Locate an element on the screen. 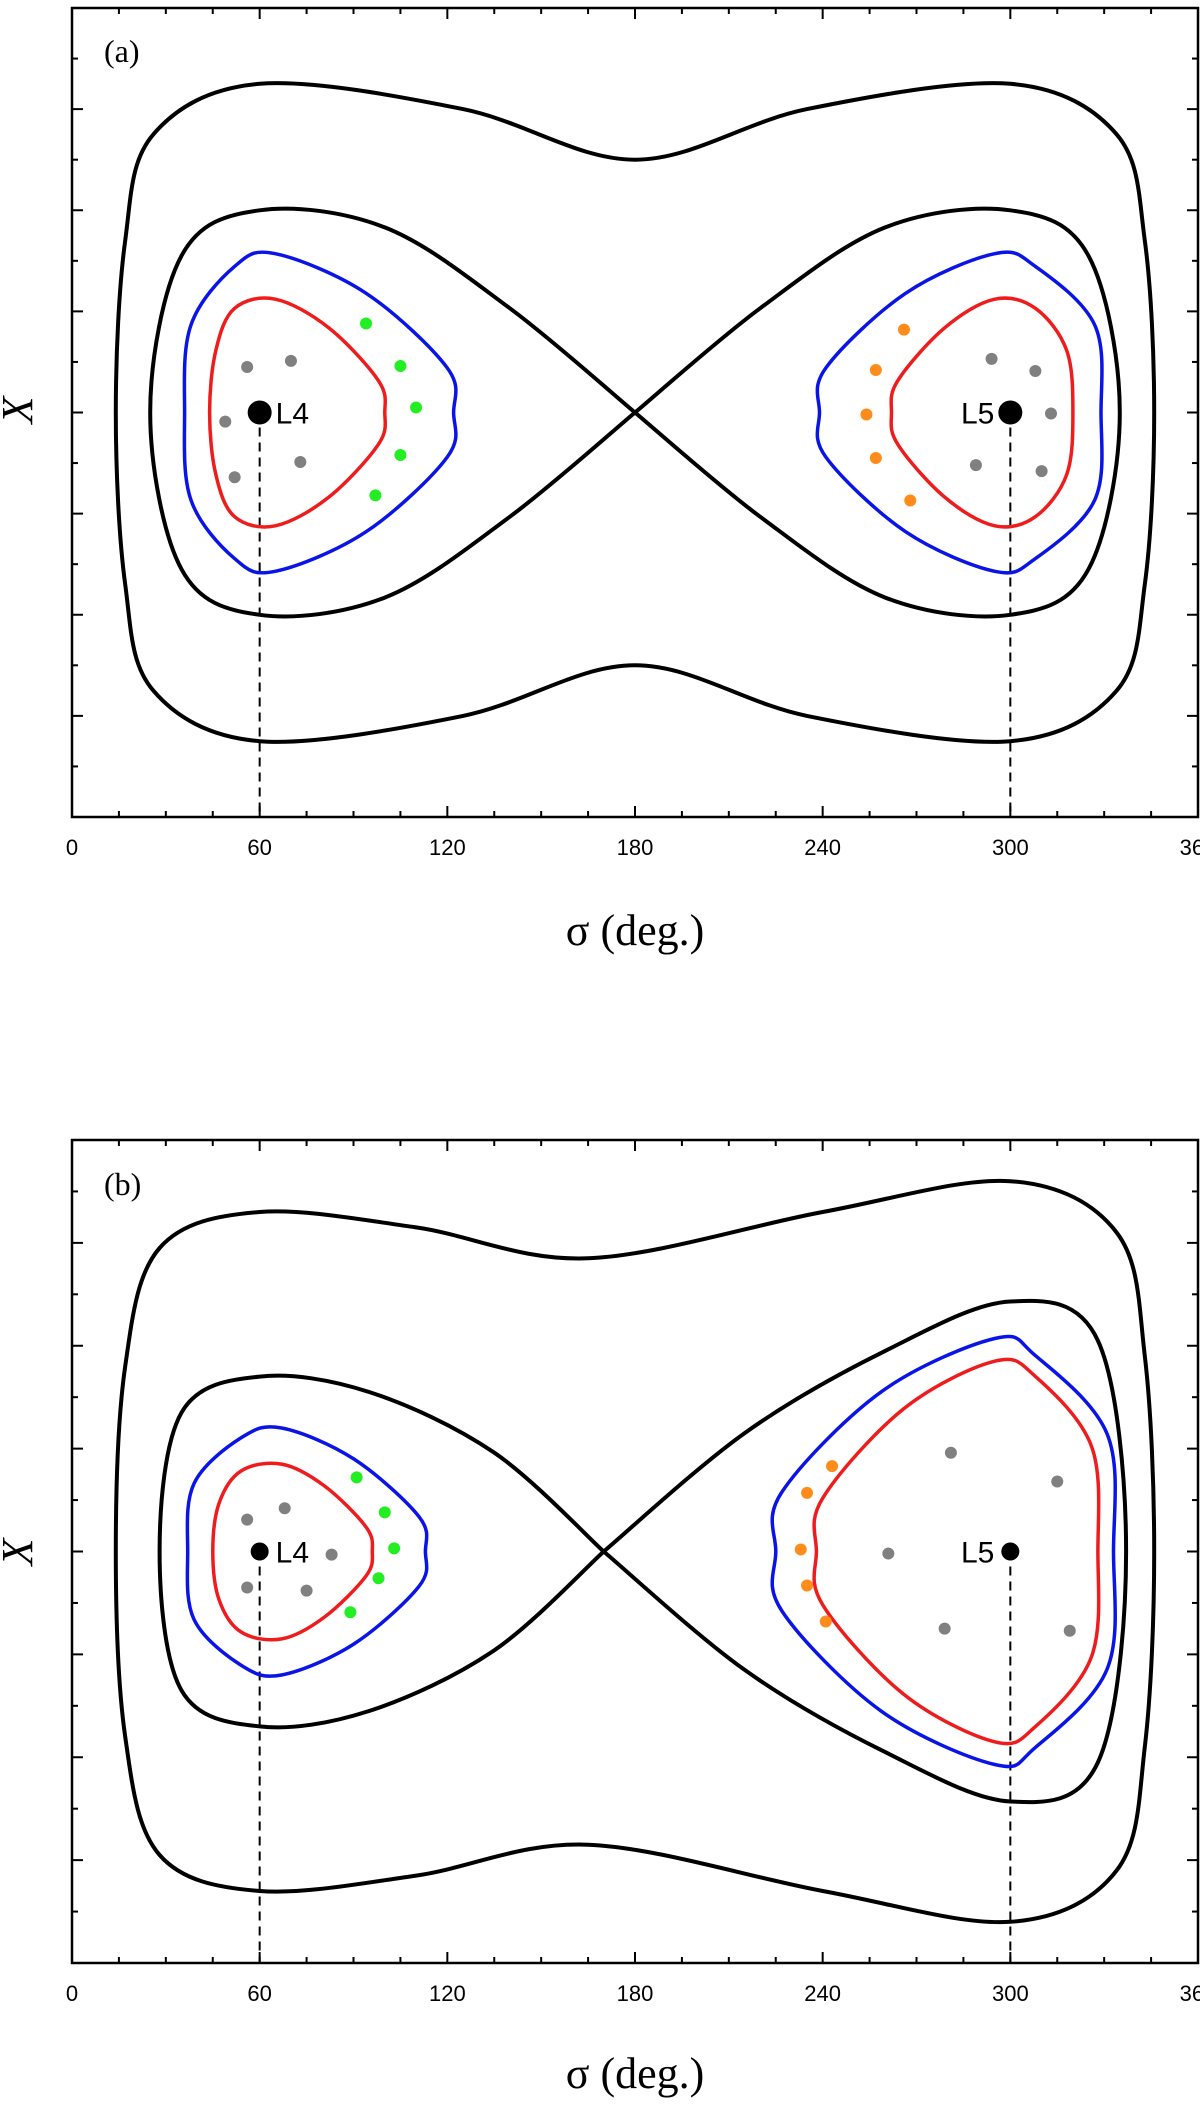  panel-label: (b) is located at coordinates (122, 1184).